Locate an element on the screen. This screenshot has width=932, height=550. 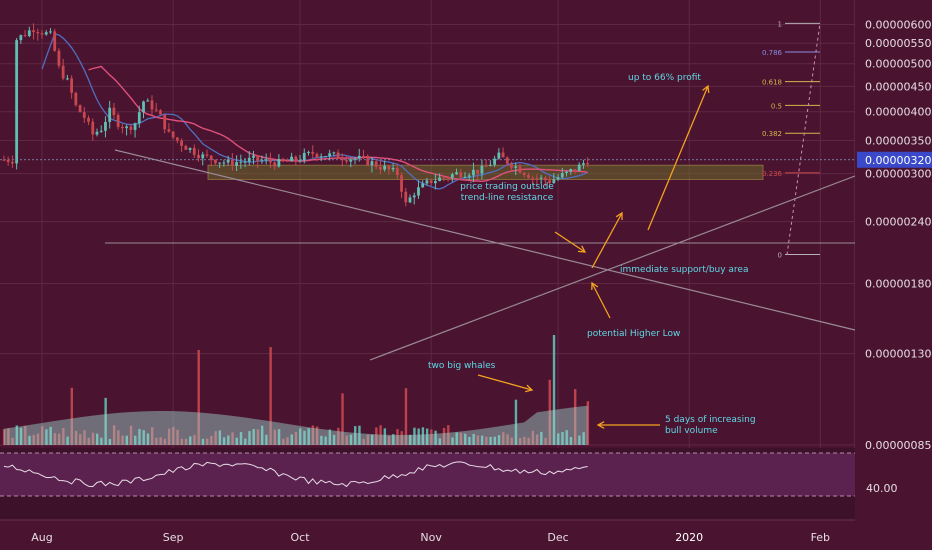
rsi-line is located at coordinates (295, 474).